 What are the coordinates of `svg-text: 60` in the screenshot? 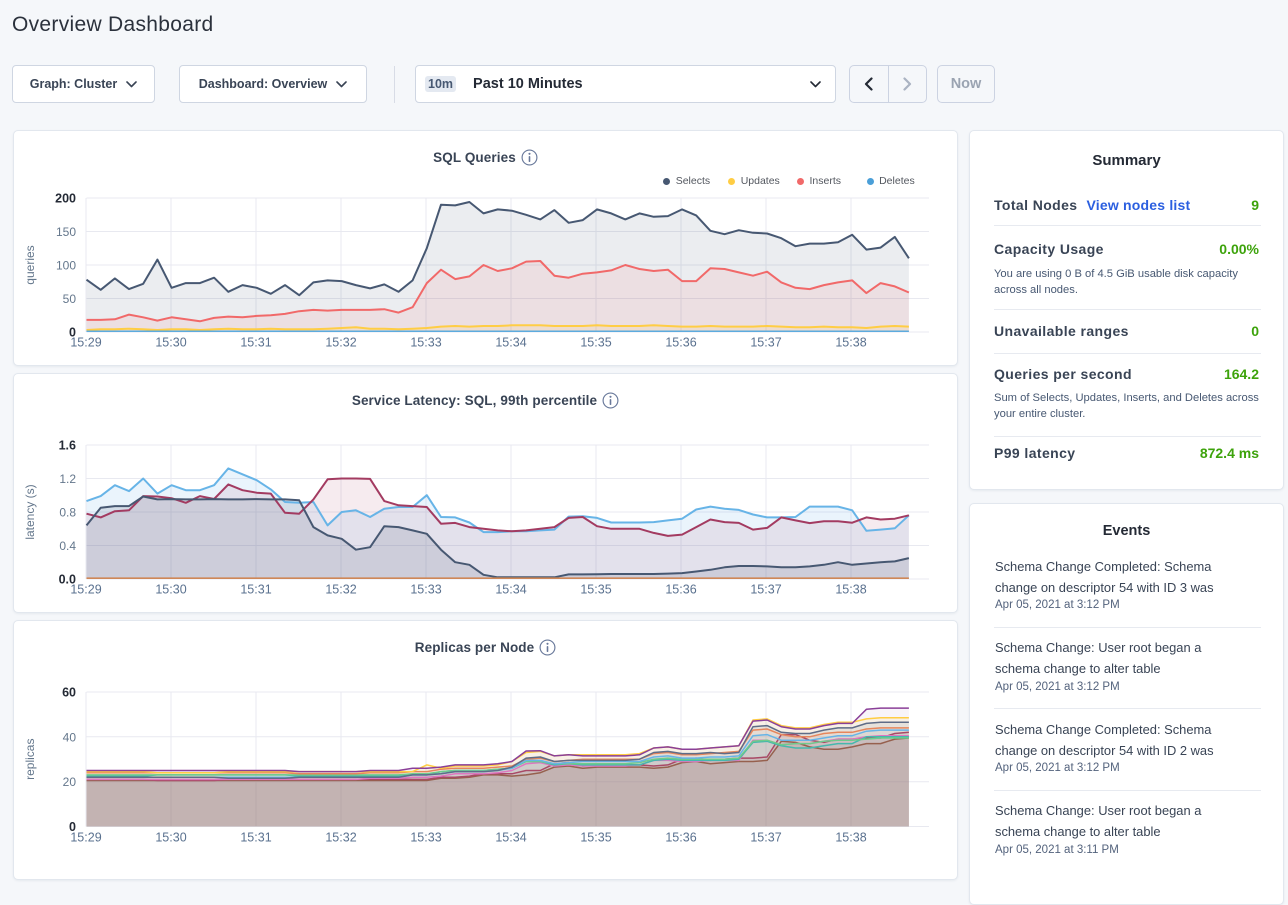 It's located at (69, 693).